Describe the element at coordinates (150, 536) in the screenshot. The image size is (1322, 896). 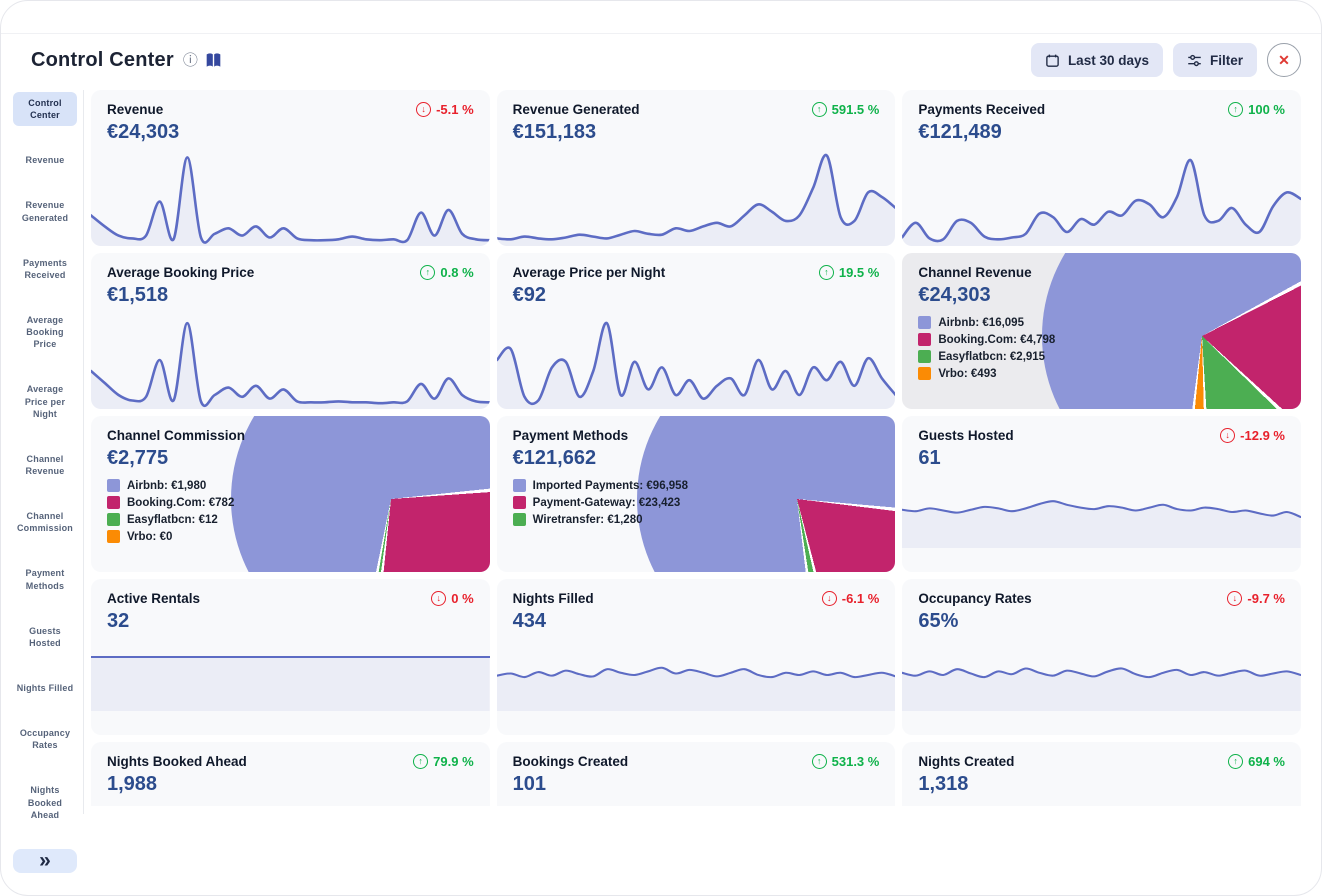
I see `legend-text: Vrbo: €0` at that location.